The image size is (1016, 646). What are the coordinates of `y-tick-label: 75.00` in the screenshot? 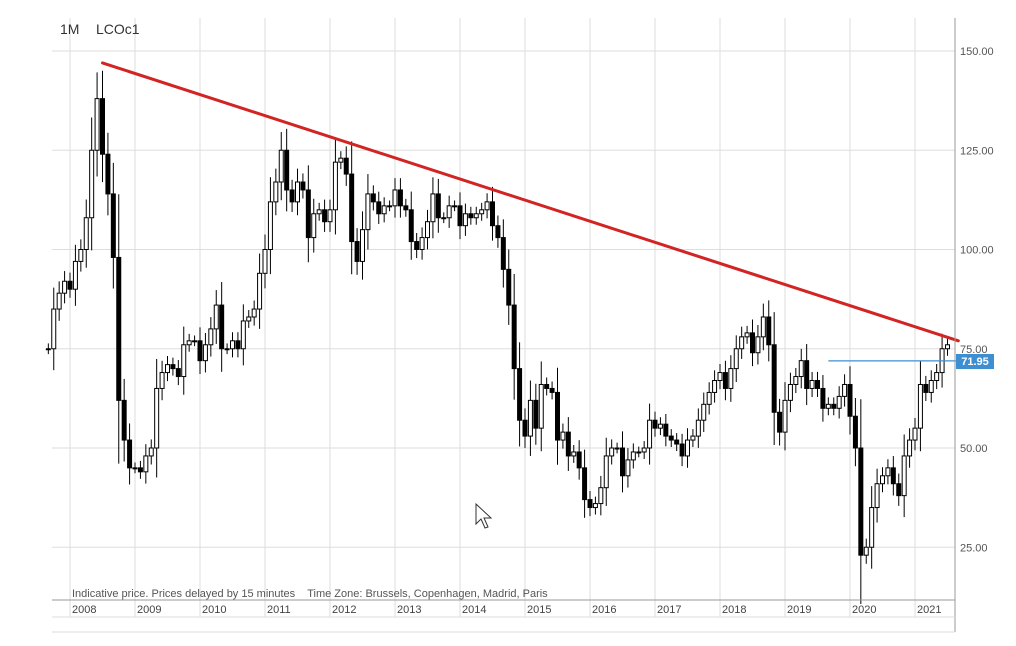 It's located at (974, 350).